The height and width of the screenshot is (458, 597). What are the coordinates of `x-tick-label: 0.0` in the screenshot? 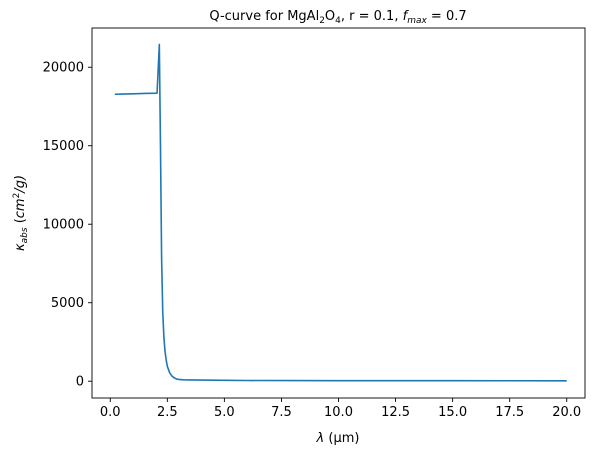 It's located at (110, 412).